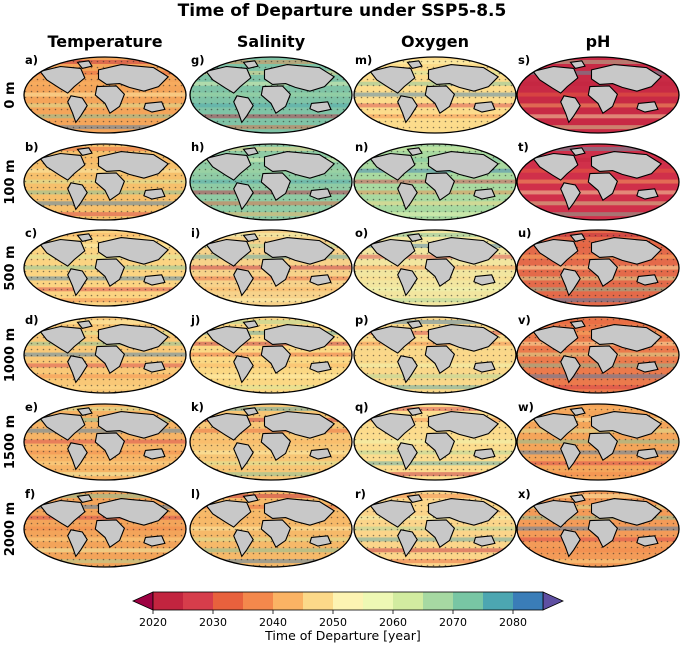  Describe the element at coordinates (598, 180) in the screenshot. I see `map-panel: t)` at that location.